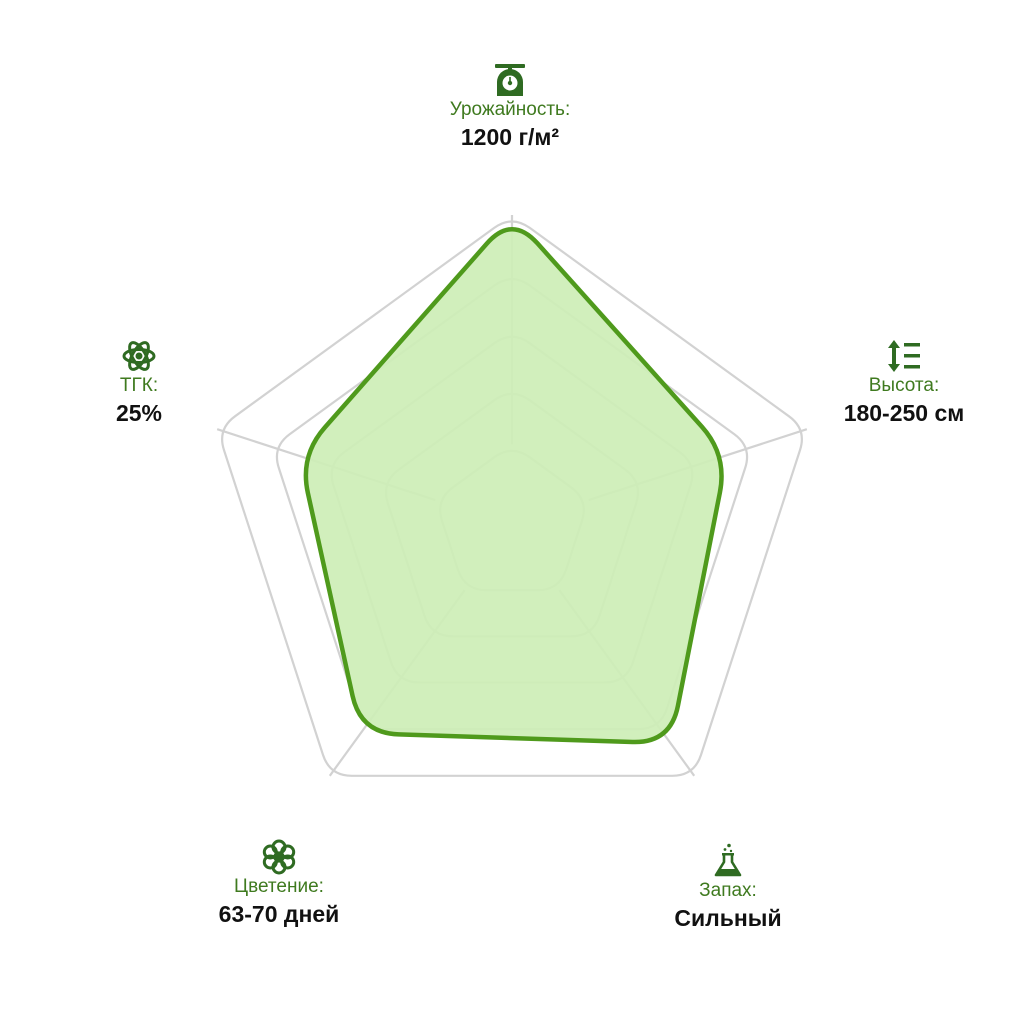 The image size is (1020, 1020). I want to click on axis-value: 1200 г/м², so click(510, 137).